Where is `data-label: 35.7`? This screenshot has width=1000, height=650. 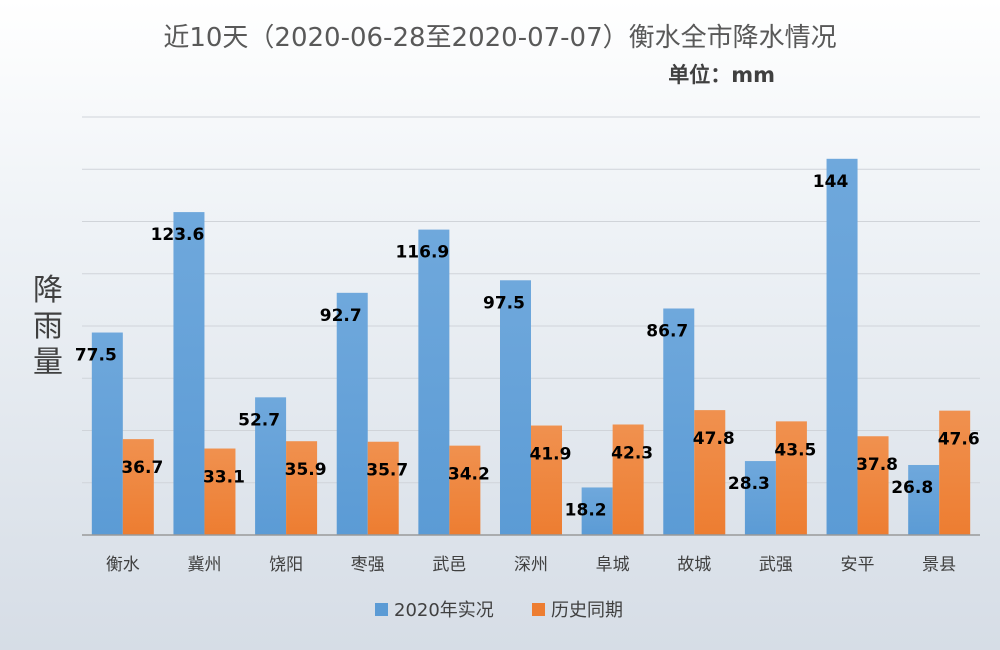 data-label: 35.7 is located at coordinates (387, 471).